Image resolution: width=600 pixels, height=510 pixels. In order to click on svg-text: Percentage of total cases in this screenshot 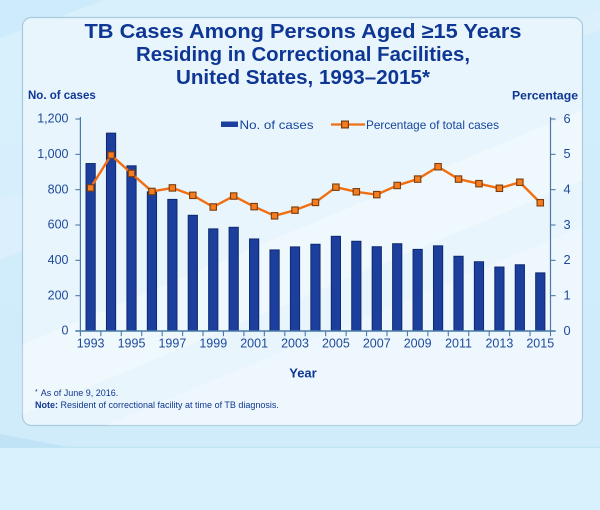, I will do `click(432, 125)`.